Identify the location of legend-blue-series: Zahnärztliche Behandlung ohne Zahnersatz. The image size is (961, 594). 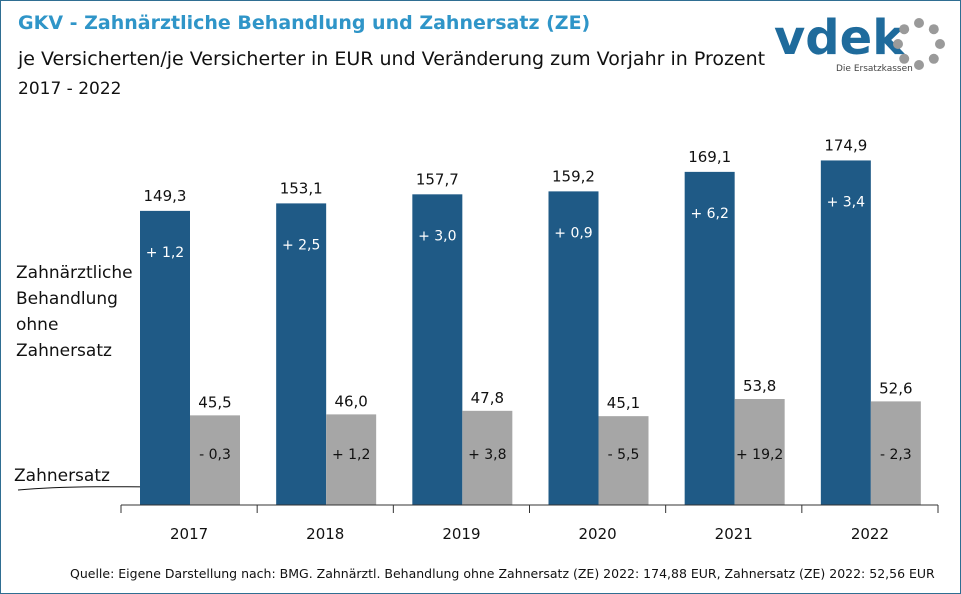
(74, 312).